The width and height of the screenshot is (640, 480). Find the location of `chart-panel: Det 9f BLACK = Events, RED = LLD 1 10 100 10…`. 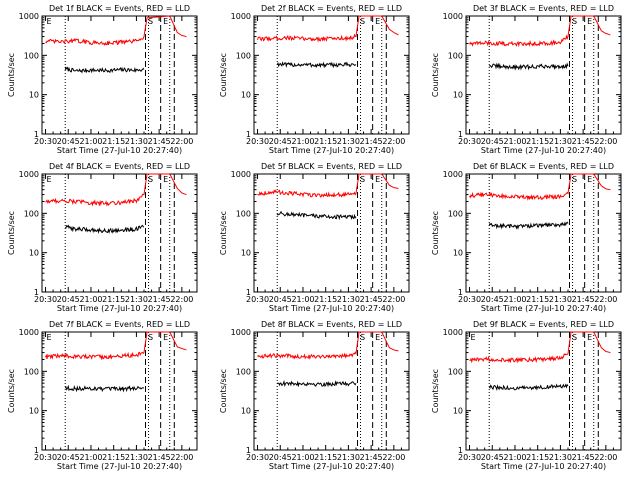

chart-panel: Det 9f BLACK = Events, RED = LLD 1 10 100 10… is located at coordinates (526, 395).